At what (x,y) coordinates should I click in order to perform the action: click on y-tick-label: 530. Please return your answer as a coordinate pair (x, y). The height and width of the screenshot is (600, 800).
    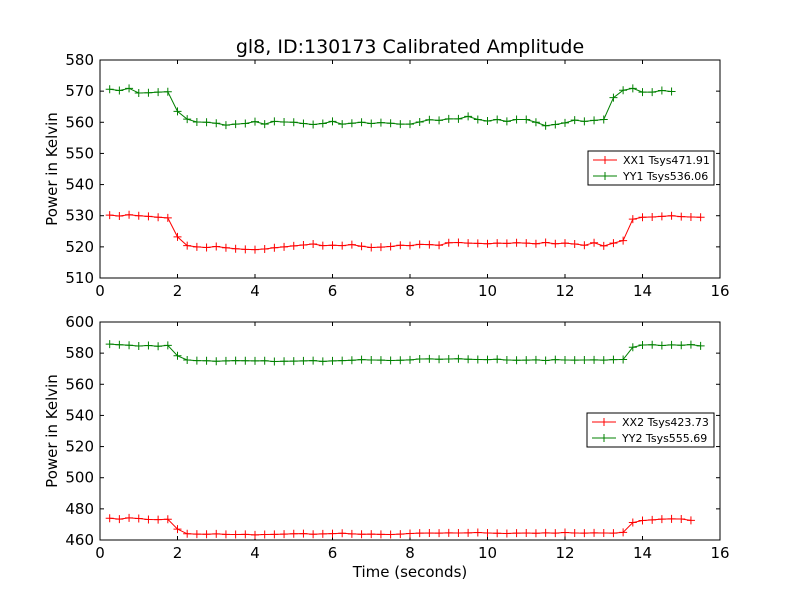
    Looking at the image, I should click on (79, 216).